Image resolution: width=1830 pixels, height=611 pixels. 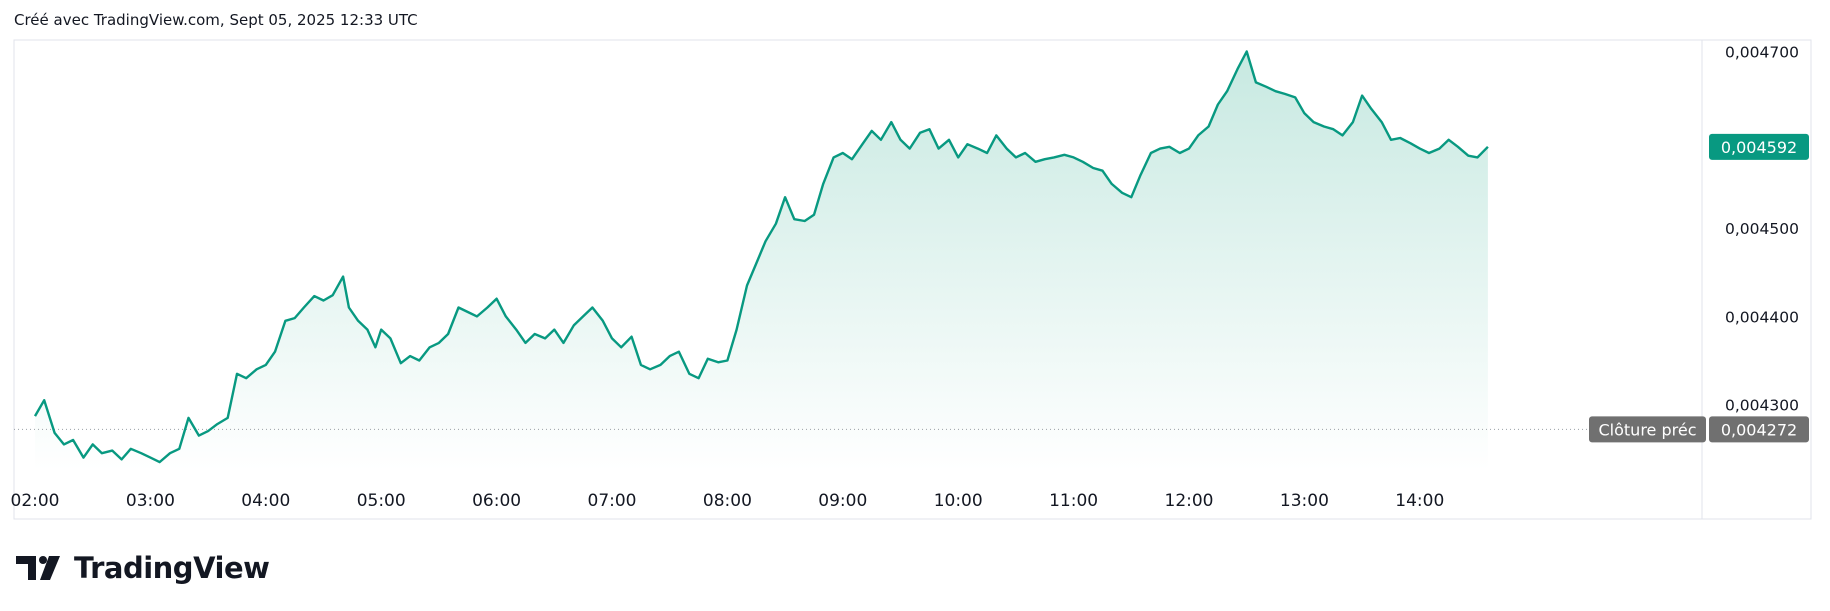 I want to click on tradingview-logo-text: TradingView, so click(x=172, y=568).